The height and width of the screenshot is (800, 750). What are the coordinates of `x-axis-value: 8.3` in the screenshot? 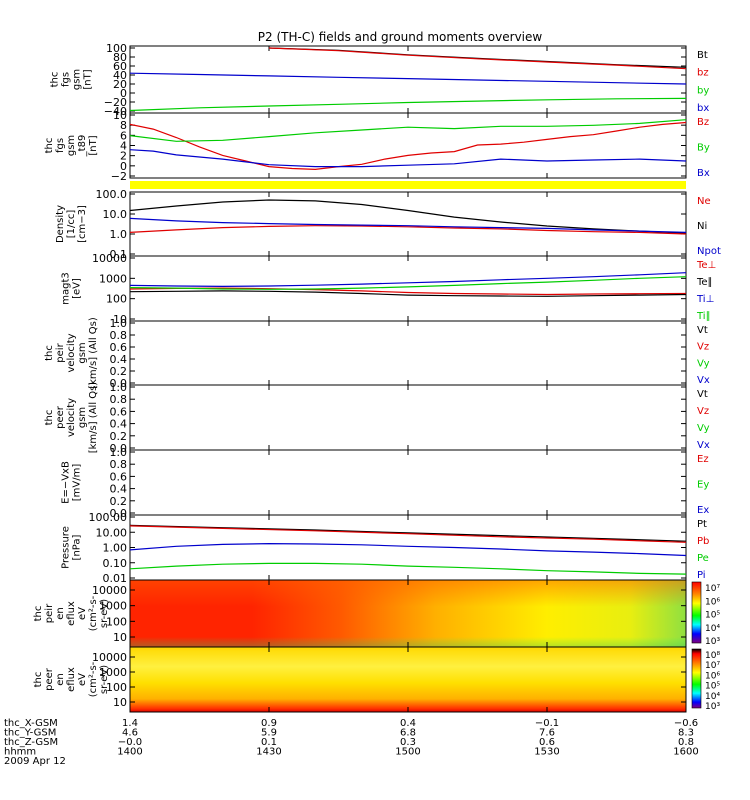 It's located at (686, 733).